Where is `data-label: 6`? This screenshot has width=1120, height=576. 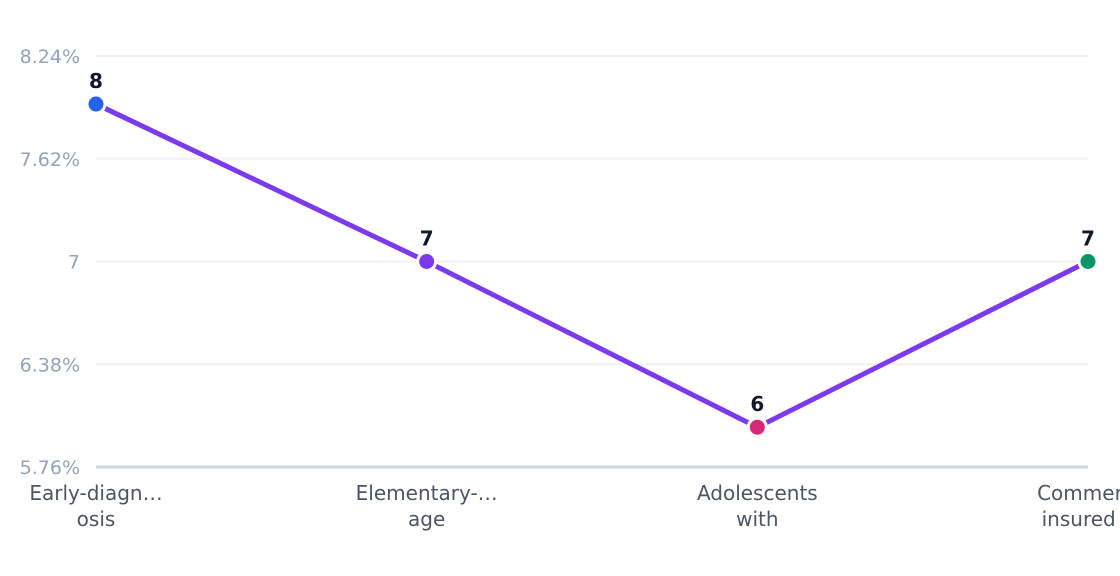
data-label: 6 is located at coordinates (757, 404).